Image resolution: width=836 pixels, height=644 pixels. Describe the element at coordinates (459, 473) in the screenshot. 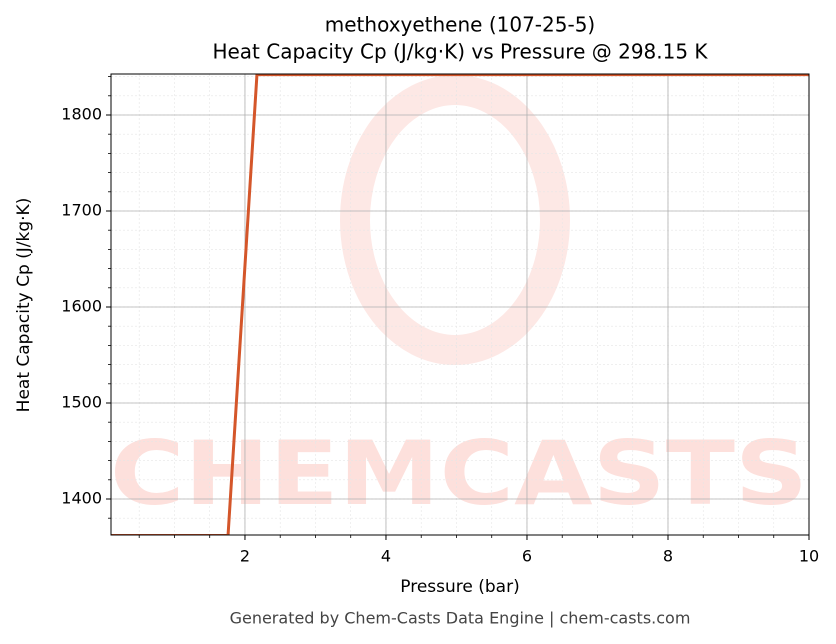

I see `watermark: CHEMCASTS` at that location.